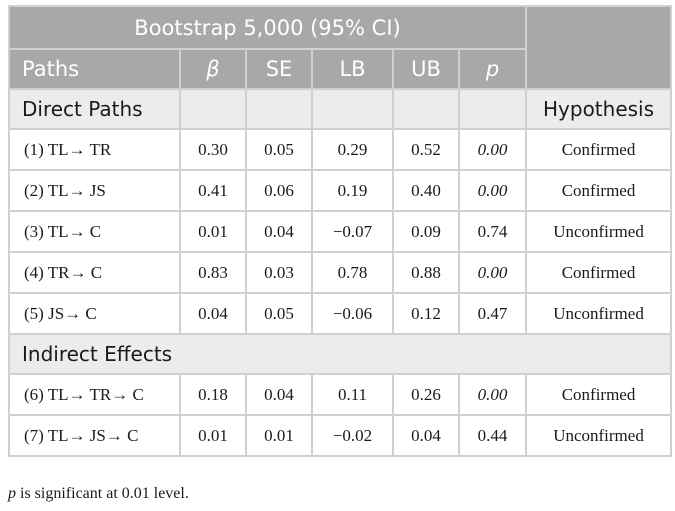 This screenshot has width=675, height=511. What do you see at coordinates (94, 313) in the screenshot?
I see `path-cell: (5) JS→ C` at bounding box center [94, 313].